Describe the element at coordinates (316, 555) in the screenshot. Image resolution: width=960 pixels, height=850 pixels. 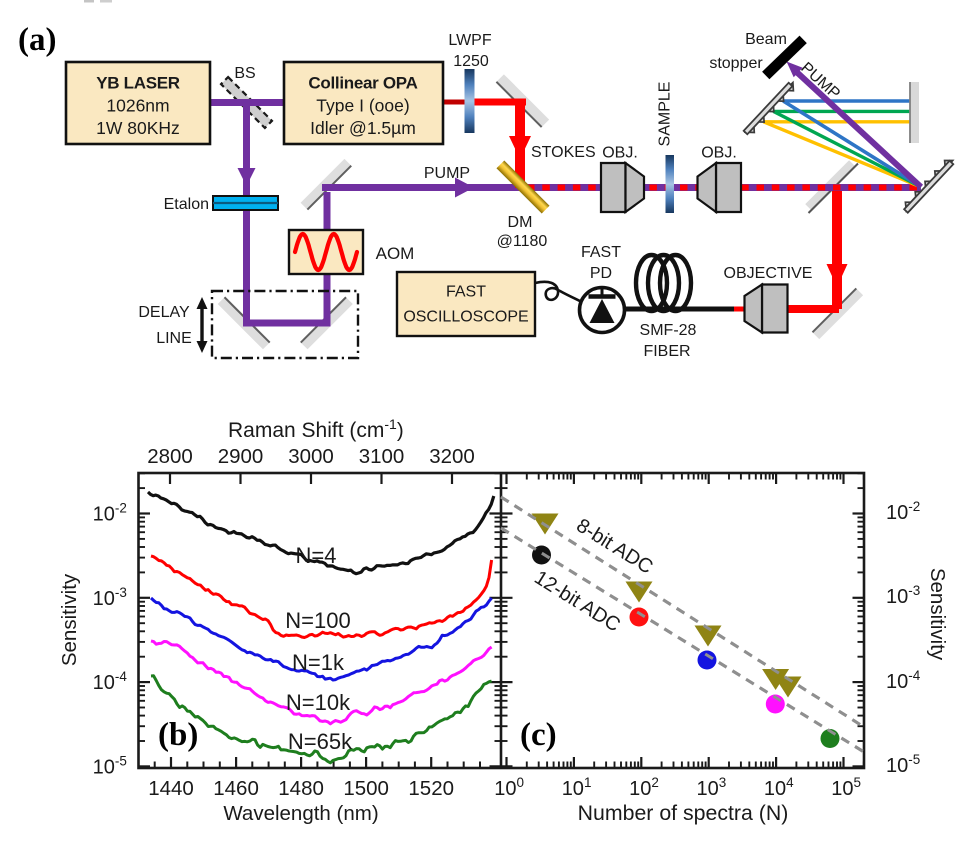
I see `svg-text: N=4` at that location.